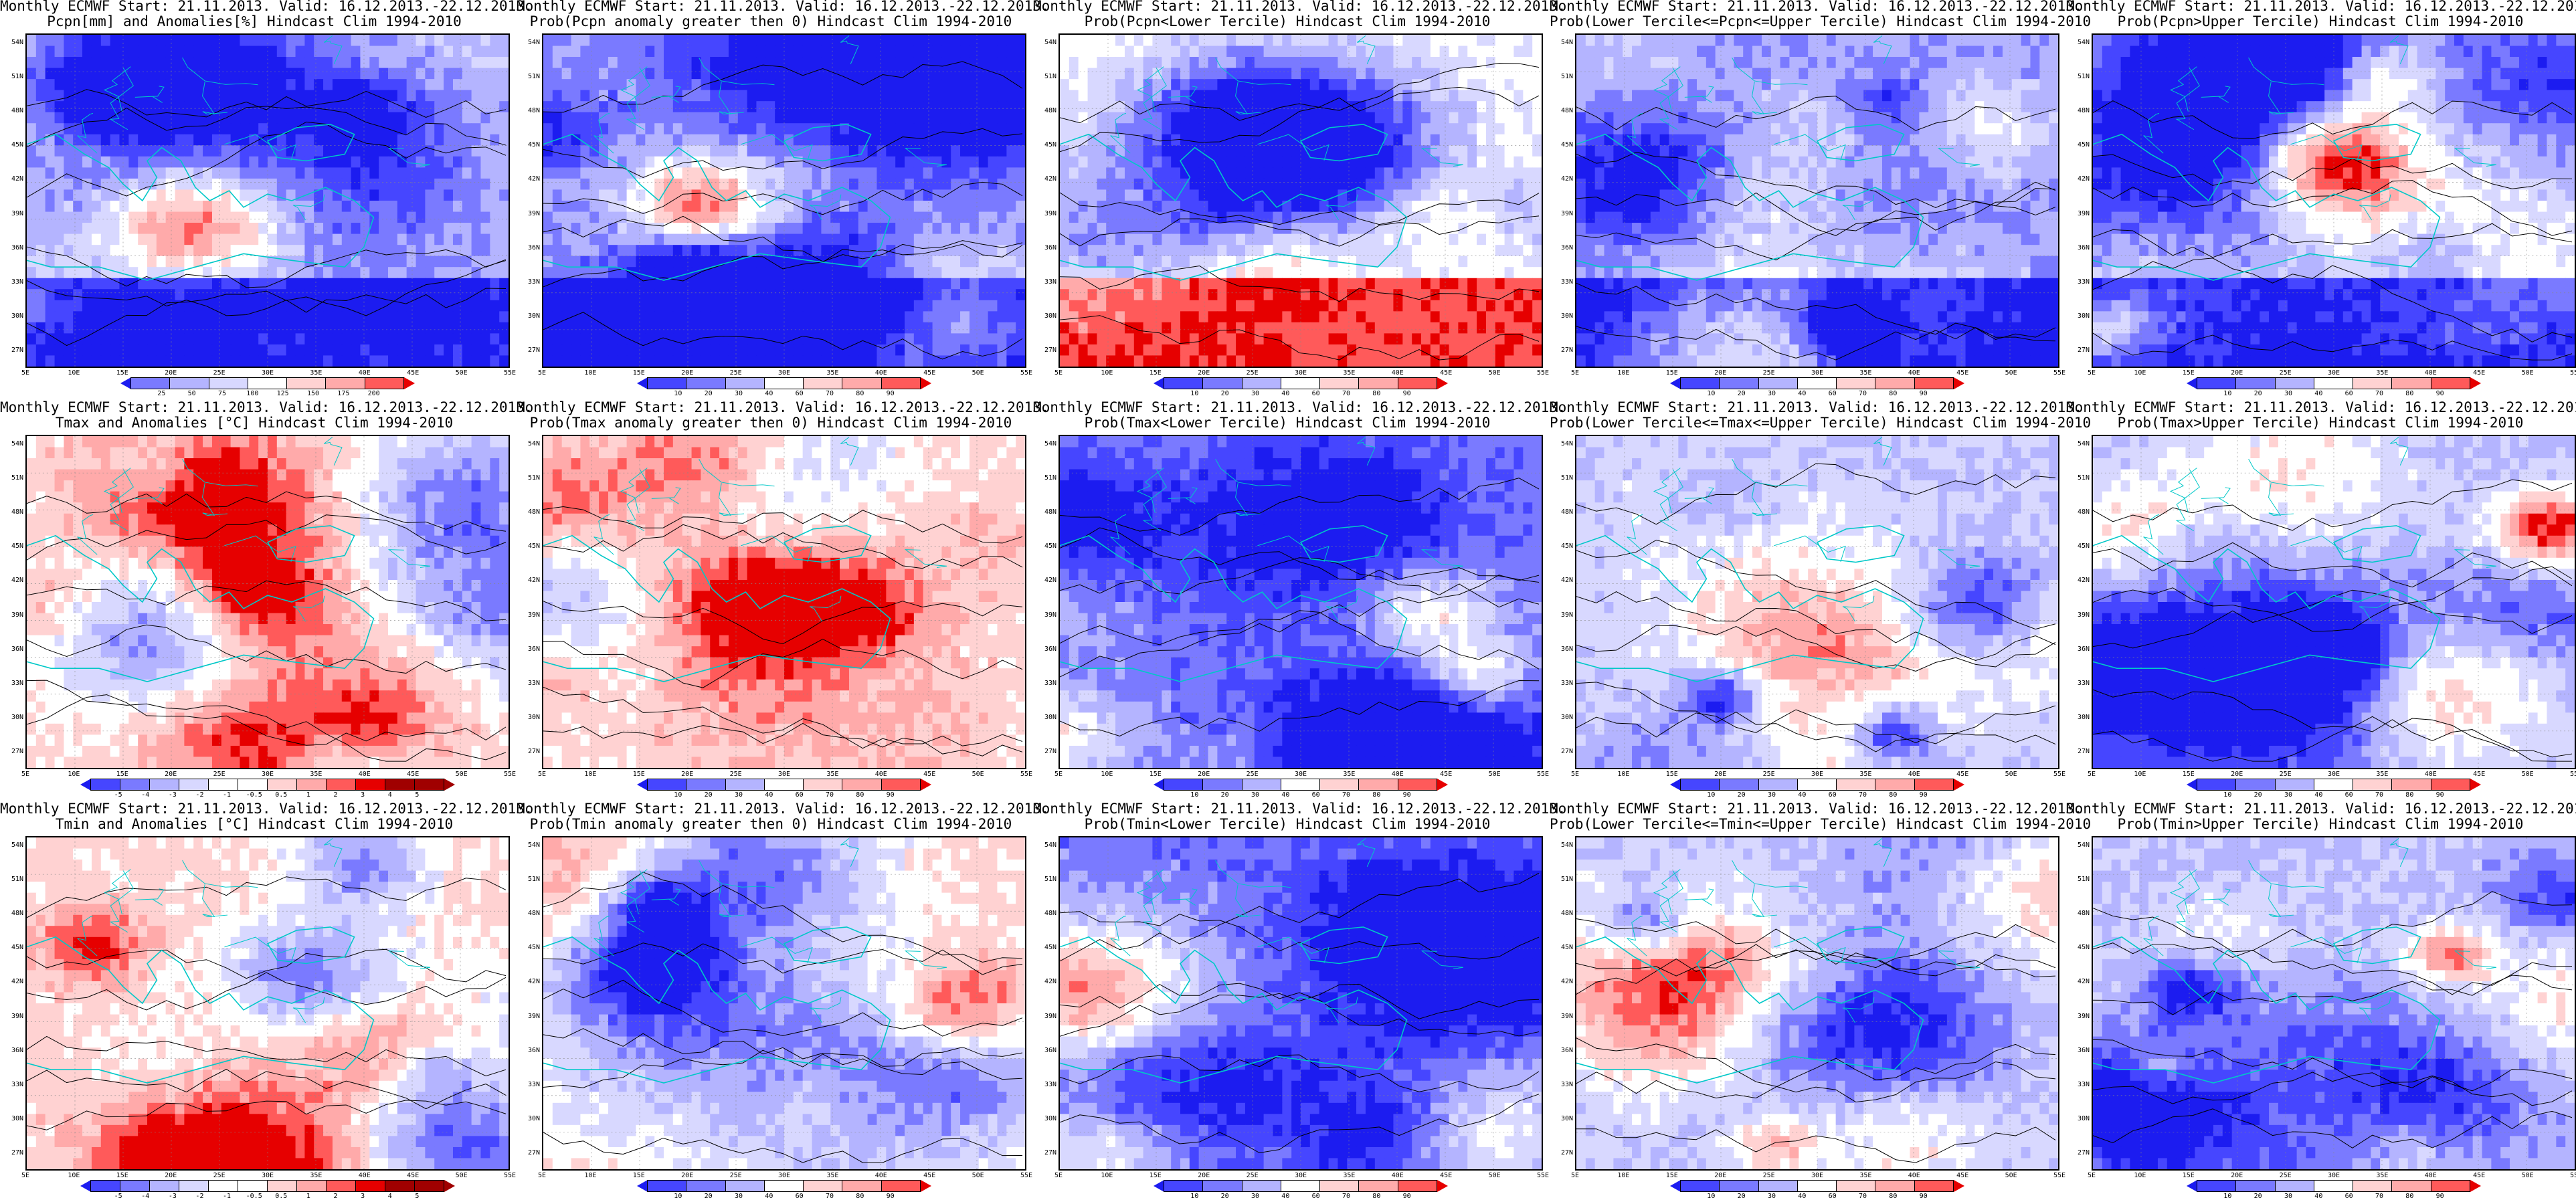  I want to click on colorbar-tick-label: 70, so click(2379, 795).